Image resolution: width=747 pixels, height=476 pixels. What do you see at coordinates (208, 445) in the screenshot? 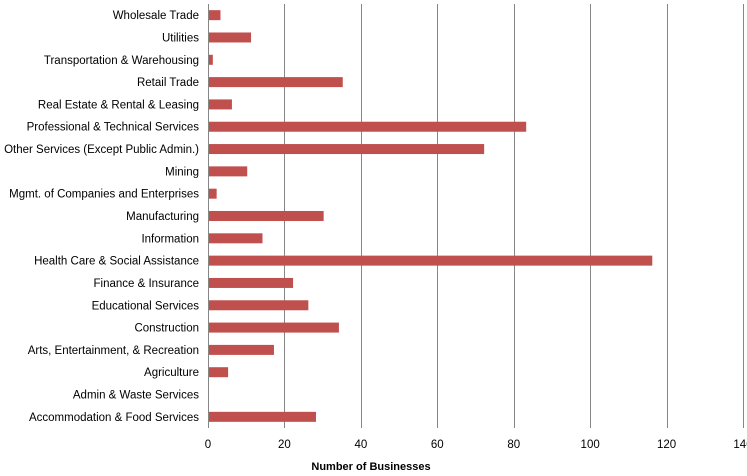
I see `x-tick-label: 0` at bounding box center [208, 445].